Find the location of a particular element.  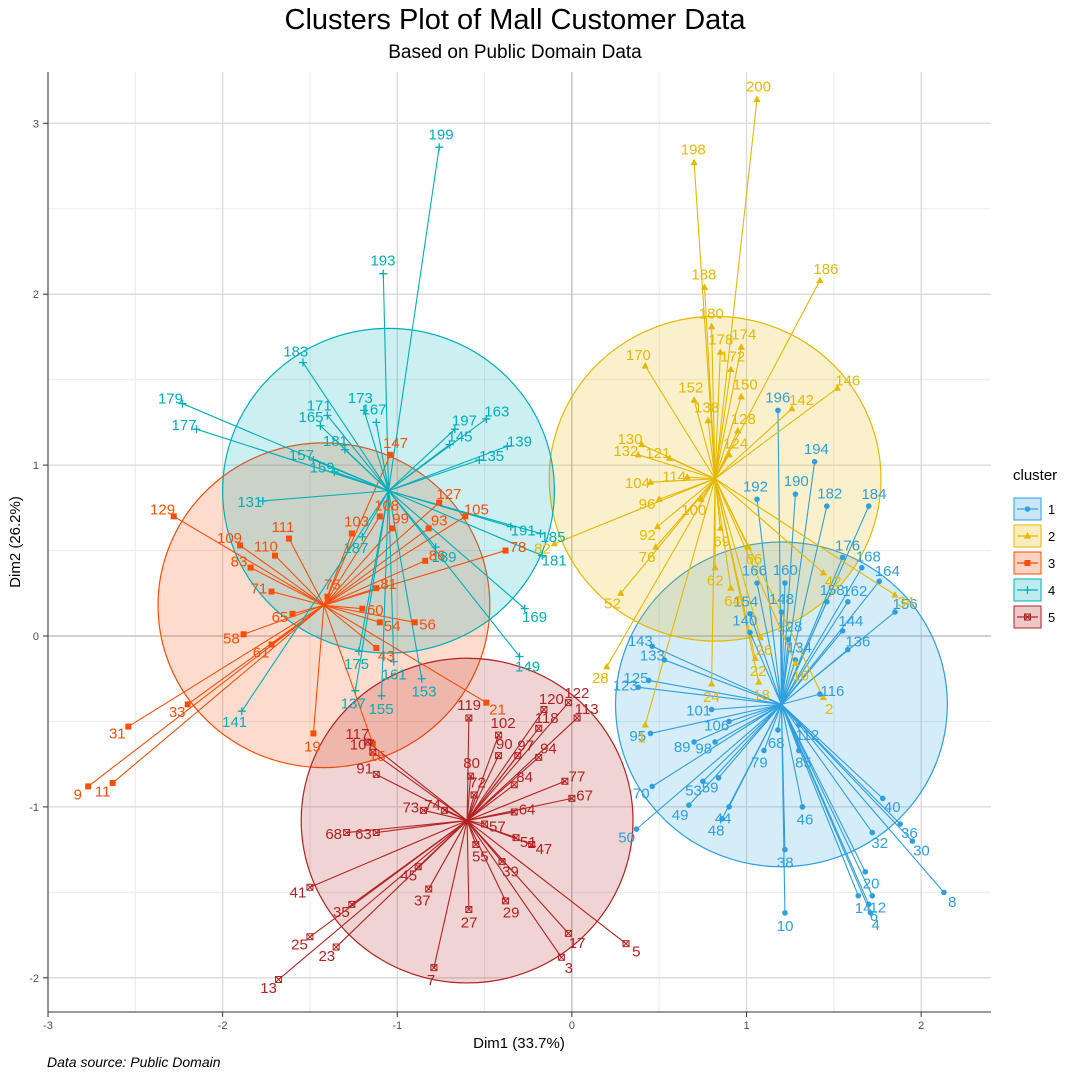

point-label: 125 is located at coordinates (635, 678).